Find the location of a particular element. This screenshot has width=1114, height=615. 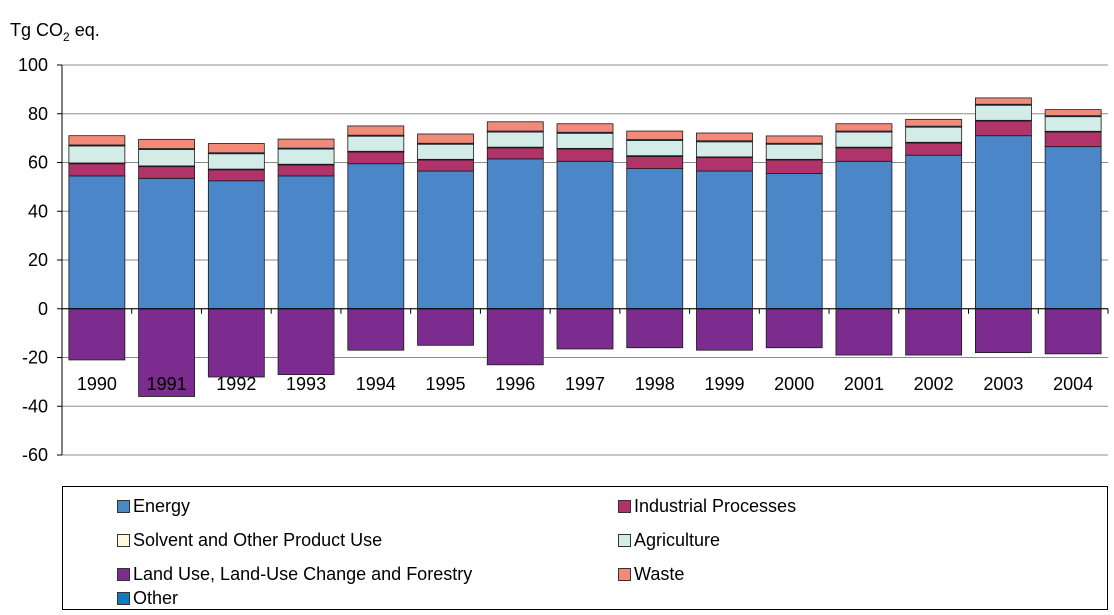

bar-energy-1995 is located at coordinates (445, 240).